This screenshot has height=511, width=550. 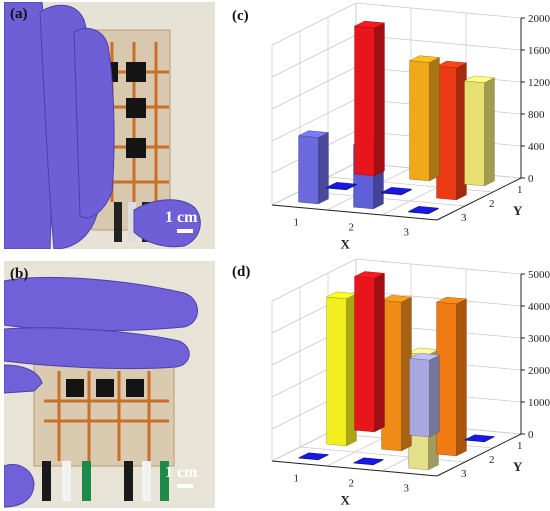 What do you see at coordinates (518, 210) in the screenshot?
I see `chart-c-y-axis-title: Y` at bounding box center [518, 210].